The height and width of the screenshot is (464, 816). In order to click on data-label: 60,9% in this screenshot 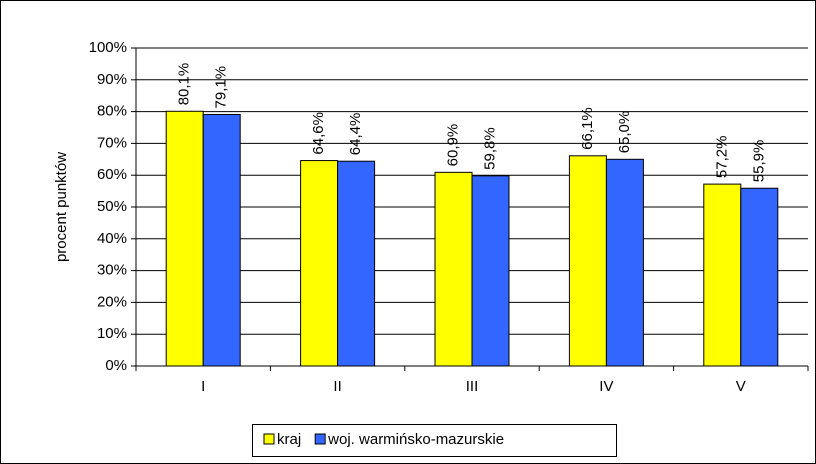, I will do `click(452, 145)`.